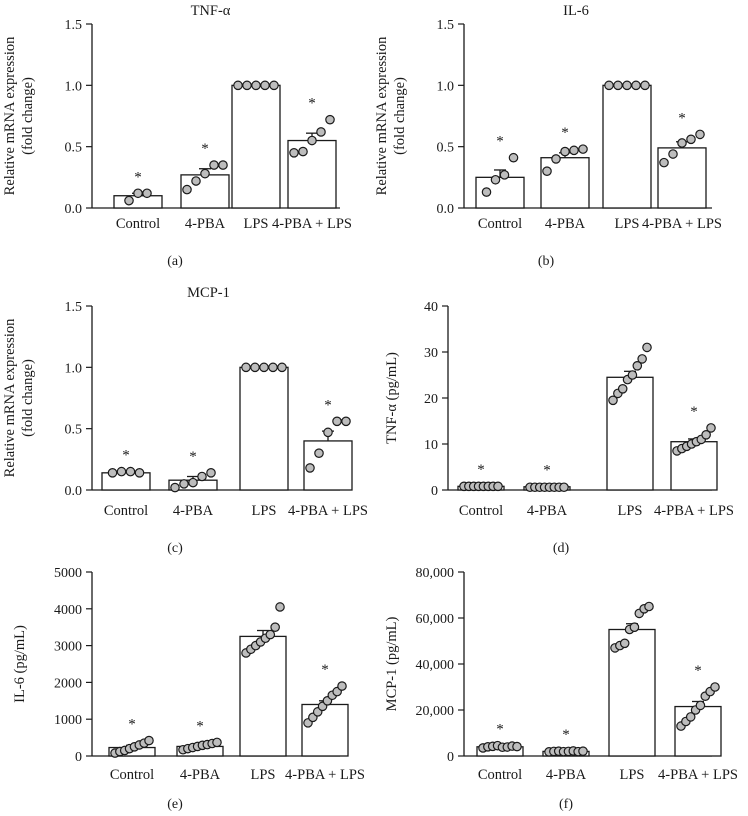 This screenshot has width=748, height=816. I want to click on chart-title: TNF-α, so click(211, 11).